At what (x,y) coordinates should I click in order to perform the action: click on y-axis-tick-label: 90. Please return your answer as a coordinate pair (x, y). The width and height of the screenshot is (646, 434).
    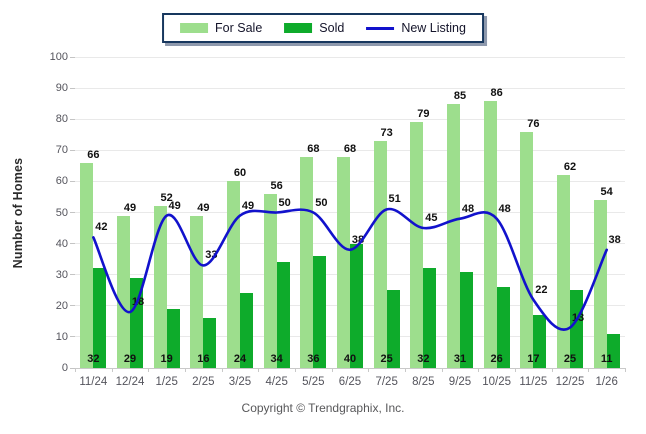
    Looking at the image, I should click on (61, 88).